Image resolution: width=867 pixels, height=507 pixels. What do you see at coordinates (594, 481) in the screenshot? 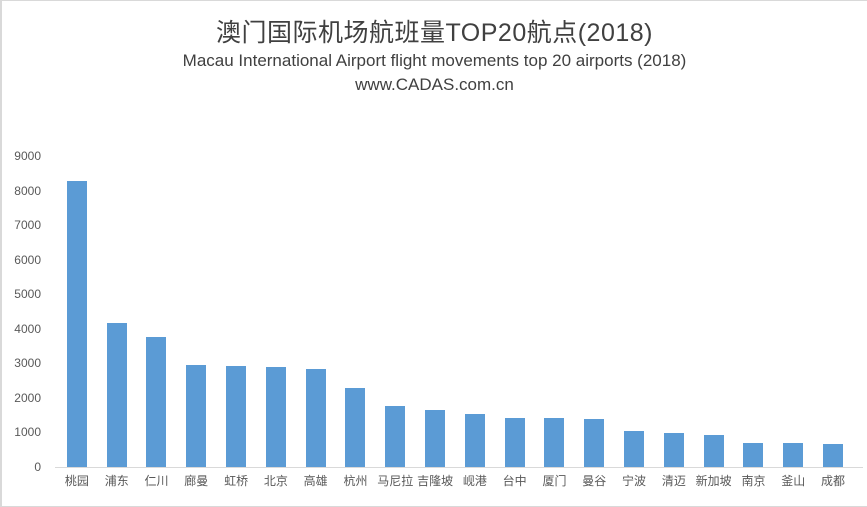
I see `x-tick-label: 曼谷` at bounding box center [594, 481].